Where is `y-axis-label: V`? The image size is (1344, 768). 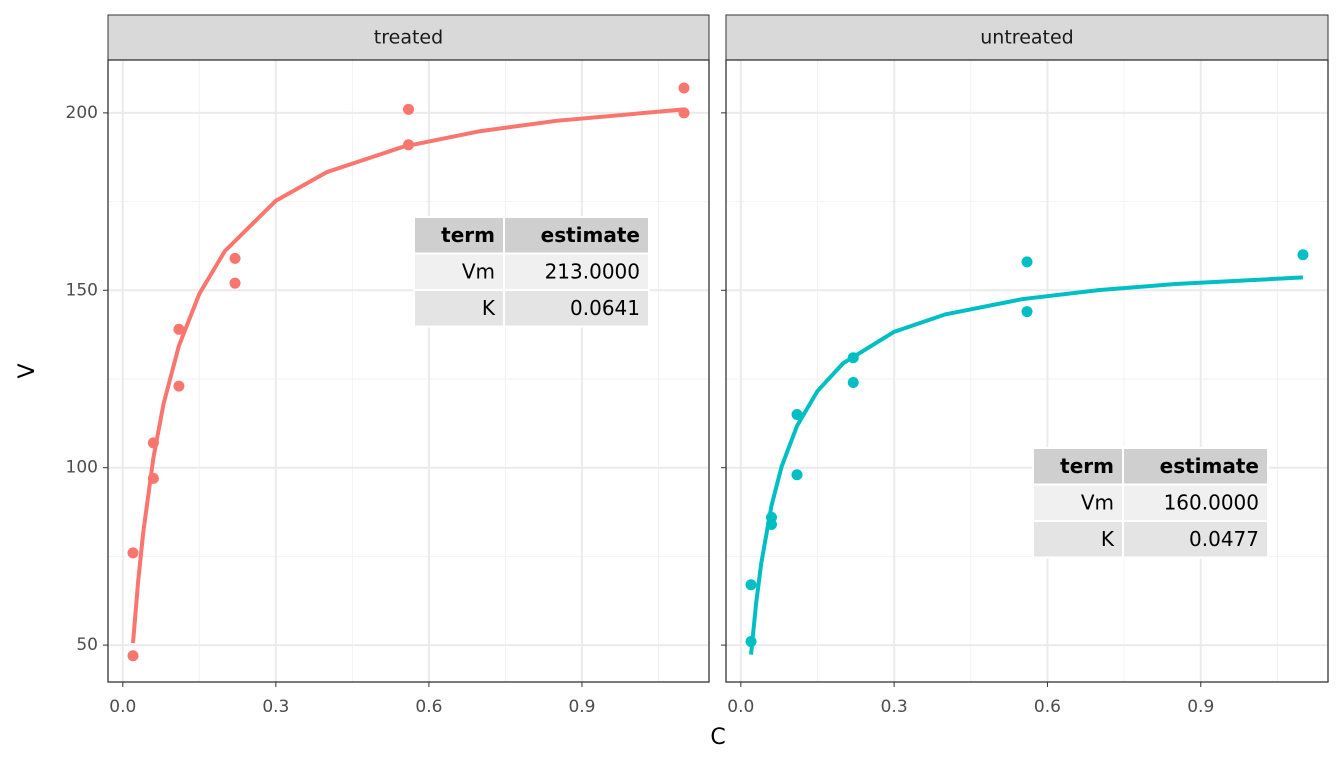 y-axis-label: V is located at coordinates (27, 370).